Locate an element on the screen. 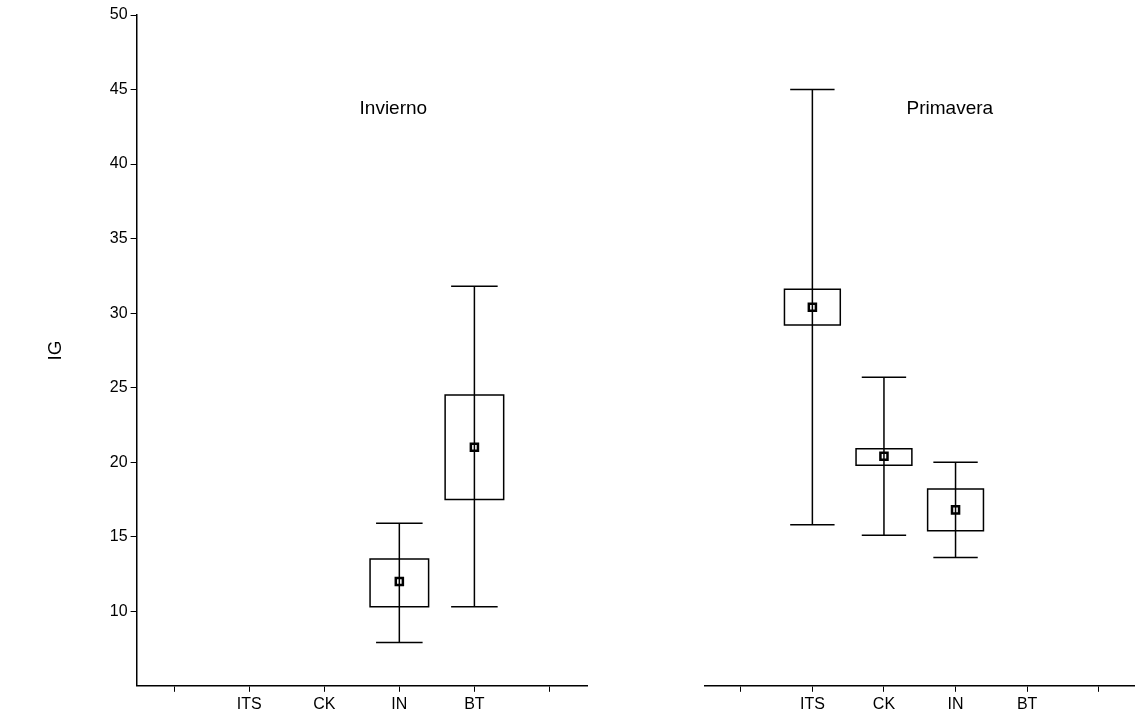 This screenshot has width=1142, height=717. y-tick-label: 30 is located at coordinates (118, 312).